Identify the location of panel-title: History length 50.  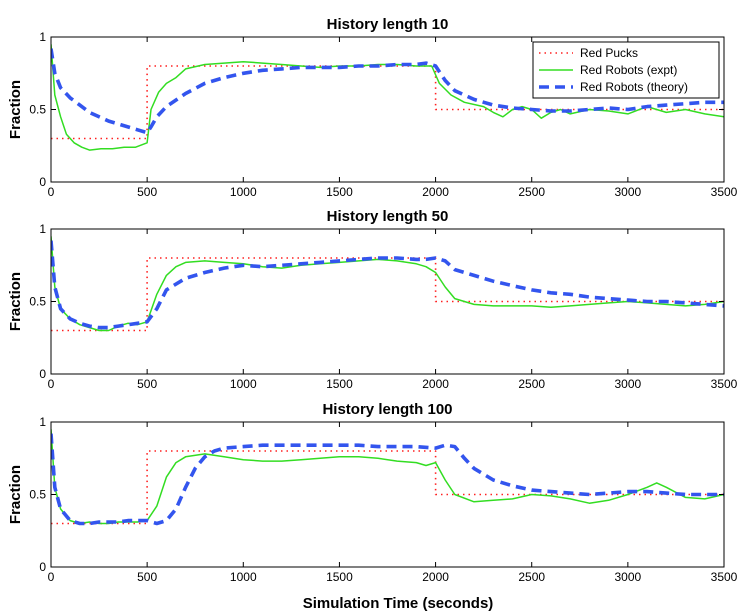
(388, 216).